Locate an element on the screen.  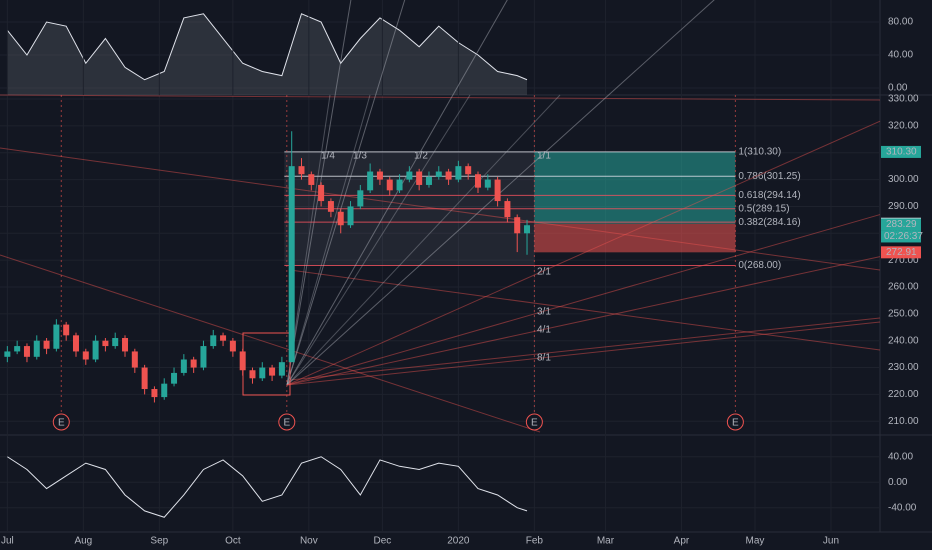
y-tick-label: 270.00 is located at coordinates (903, 260).